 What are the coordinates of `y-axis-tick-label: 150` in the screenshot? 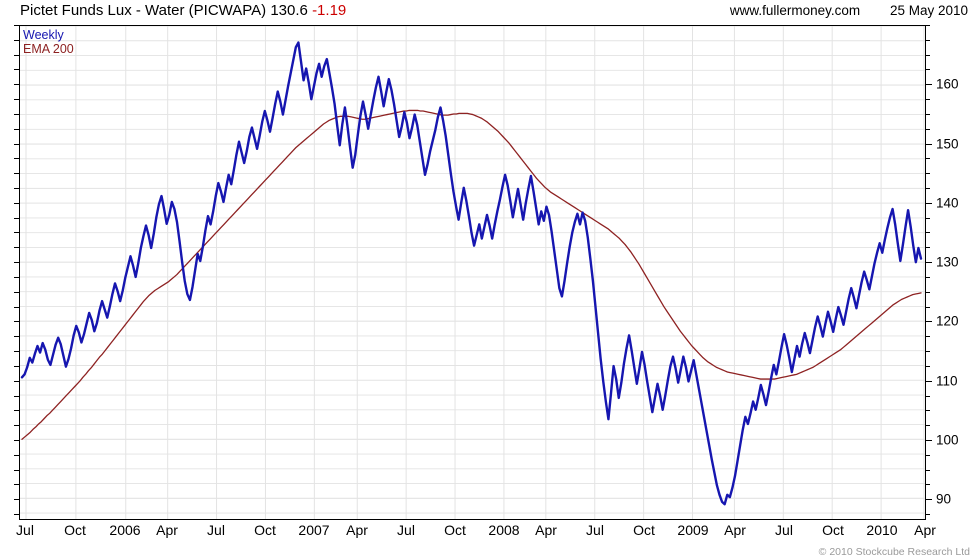 It's located at (947, 144).